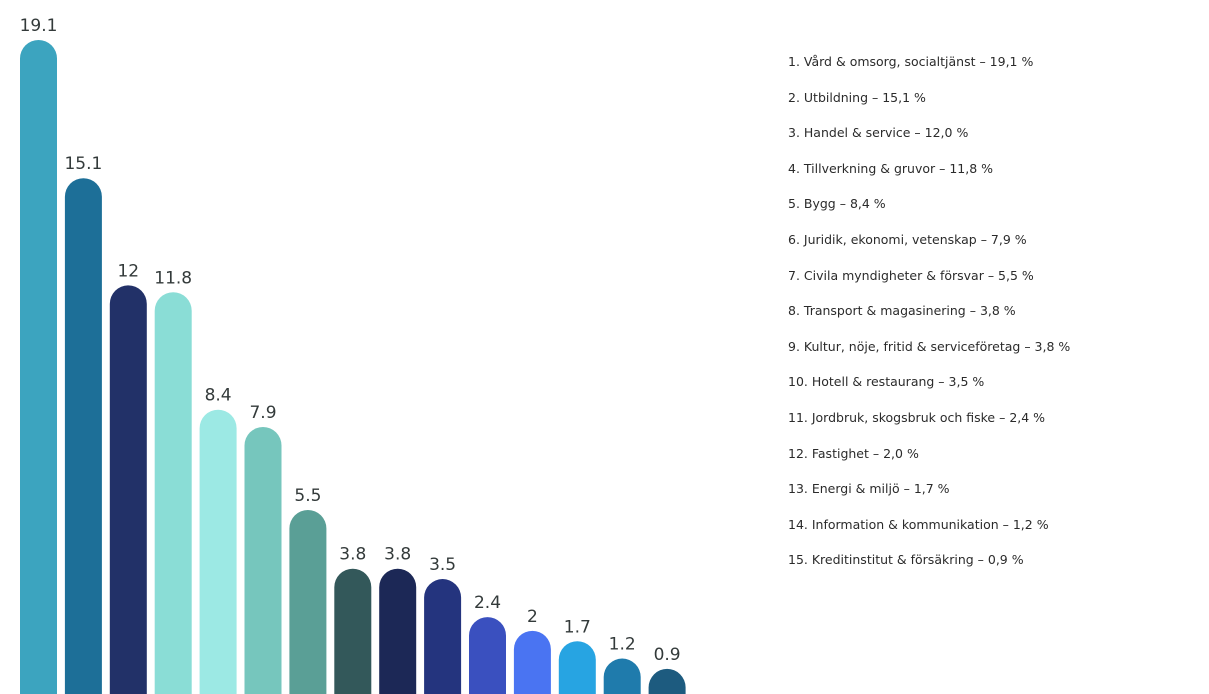  Describe the element at coordinates (878, 133) in the screenshot. I see `legend-item: 3. Handel & service – 12,0 %` at that location.